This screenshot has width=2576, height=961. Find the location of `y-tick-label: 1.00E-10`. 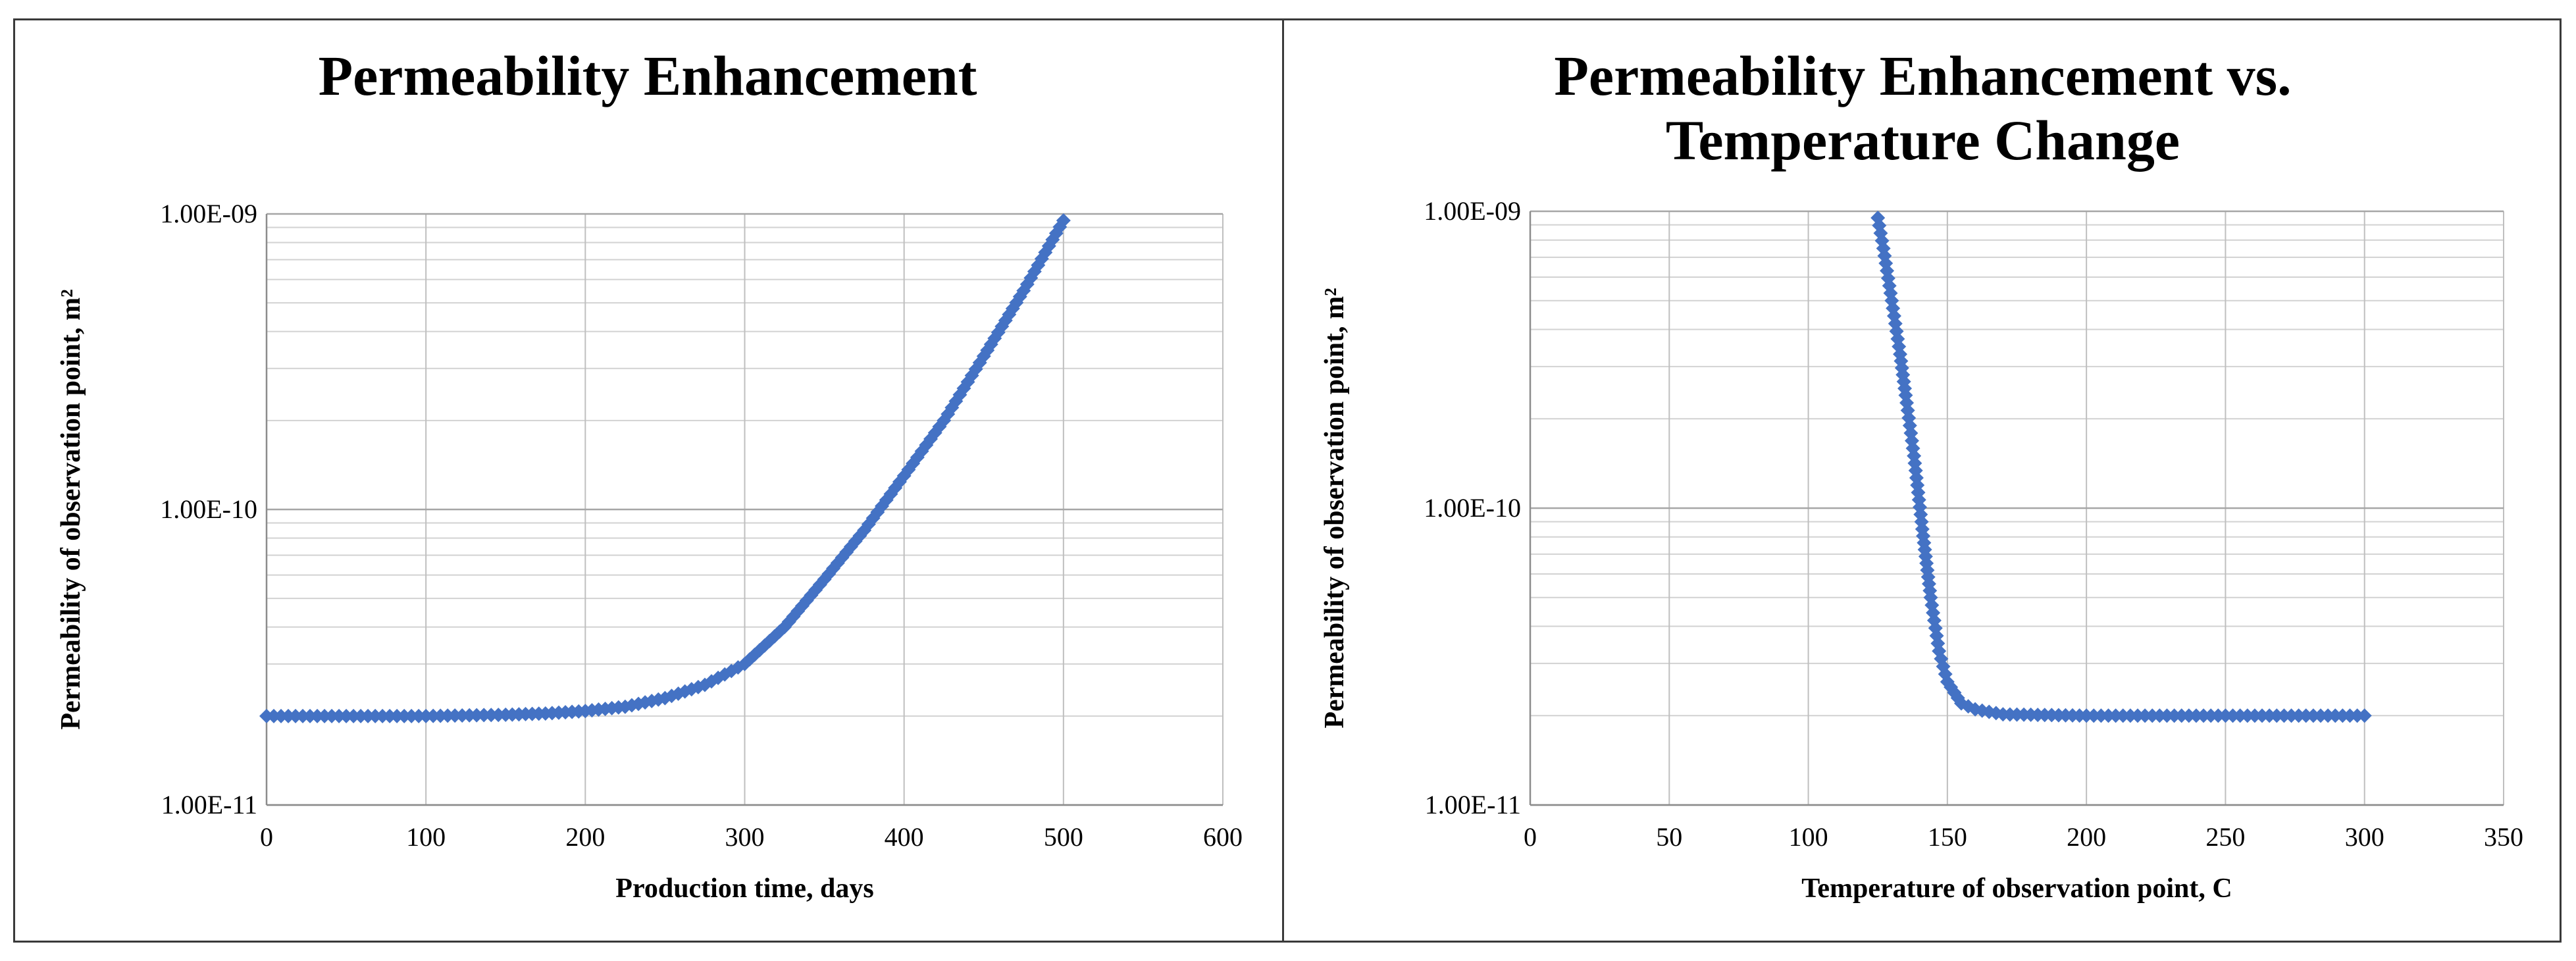

y-tick-label: 1.00E-10 is located at coordinates (208, 509).